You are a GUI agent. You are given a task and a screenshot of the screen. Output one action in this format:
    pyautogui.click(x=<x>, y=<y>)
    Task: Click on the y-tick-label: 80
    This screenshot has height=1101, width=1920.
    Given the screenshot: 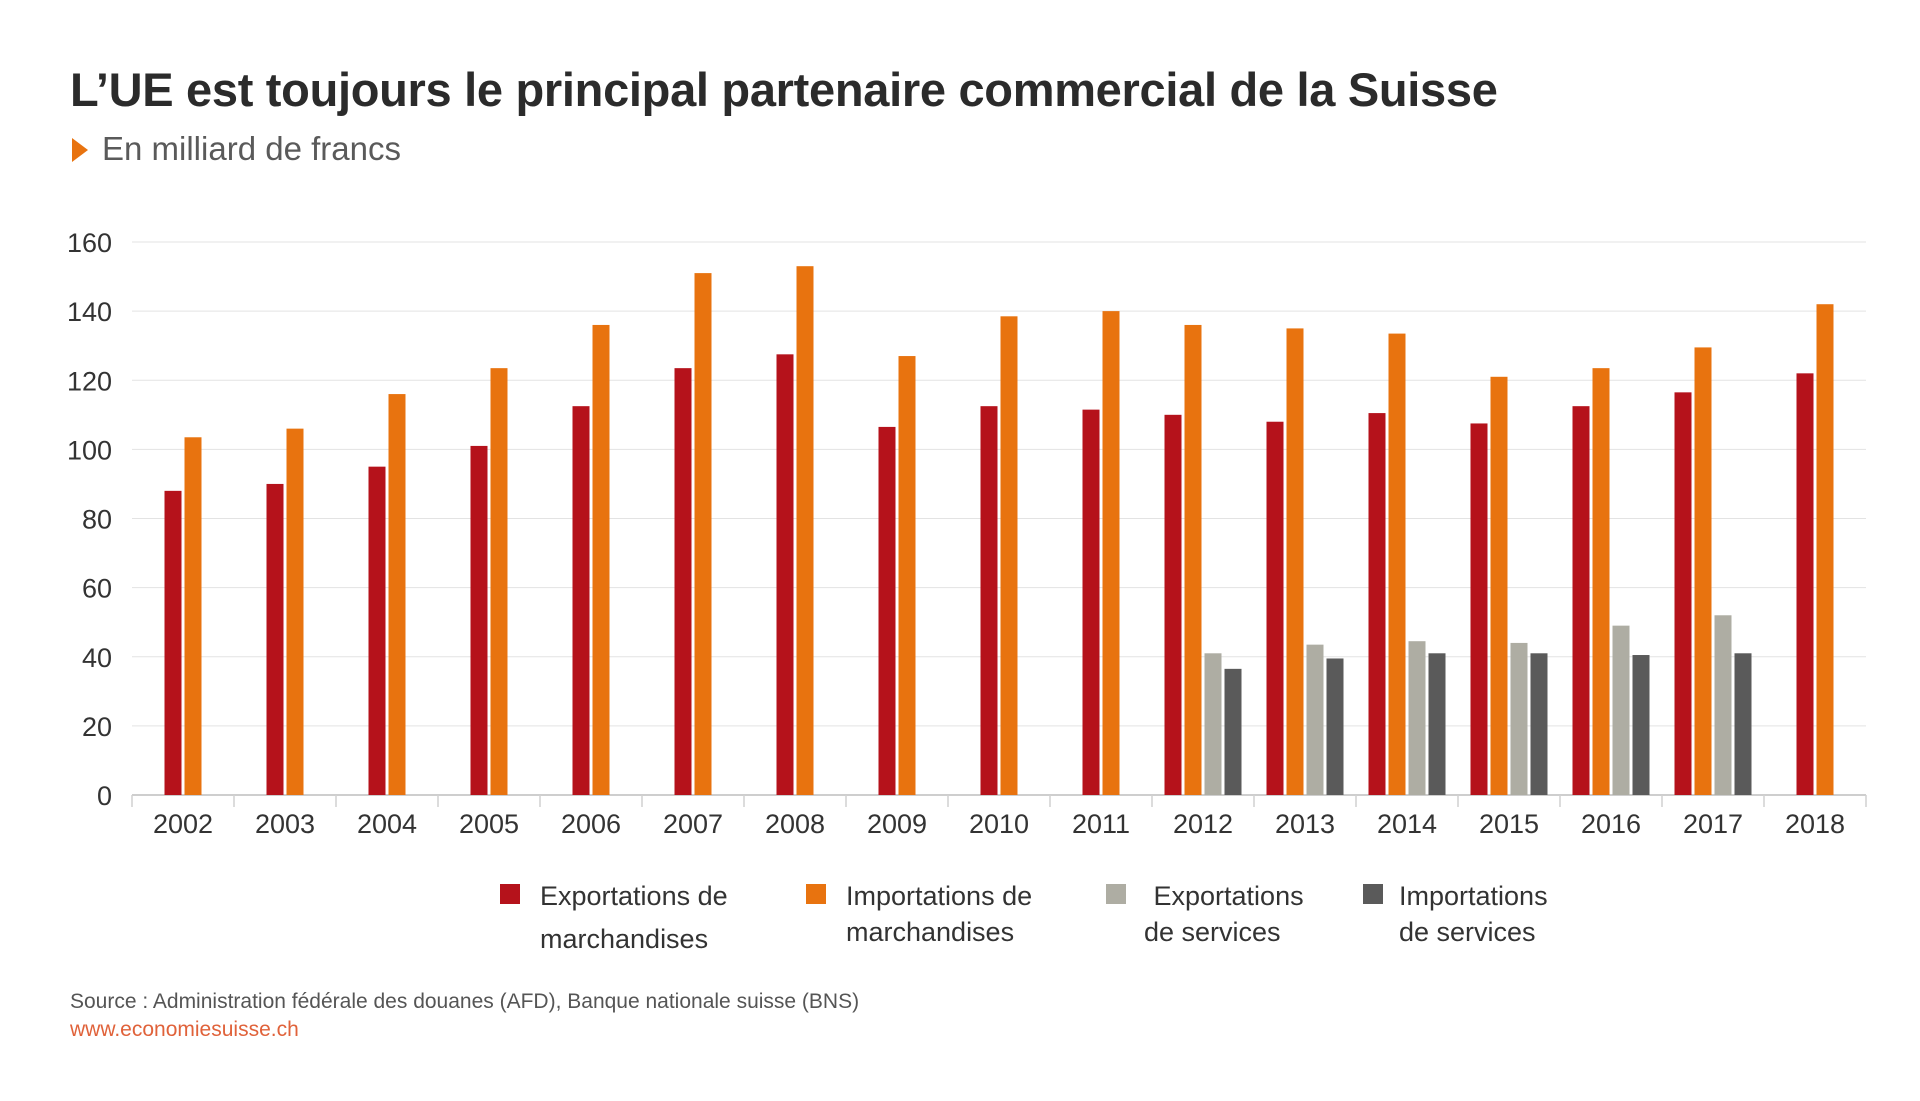 What is the action you would take?
    pyautogui.click(x=97, y=520)
    